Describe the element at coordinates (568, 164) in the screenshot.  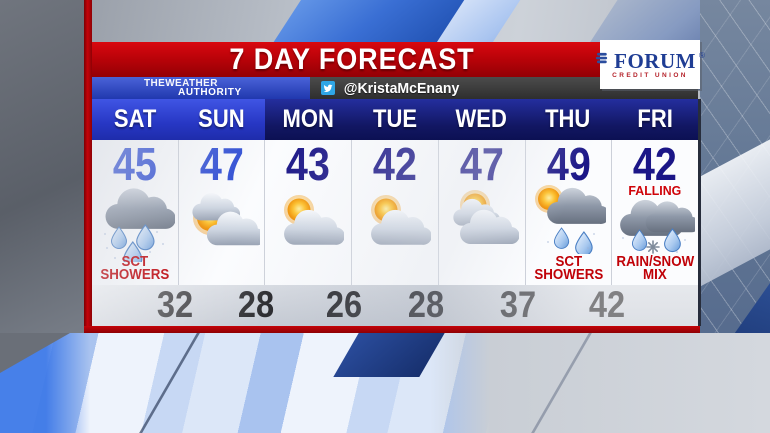
I see `high-temp: 49` at that location.